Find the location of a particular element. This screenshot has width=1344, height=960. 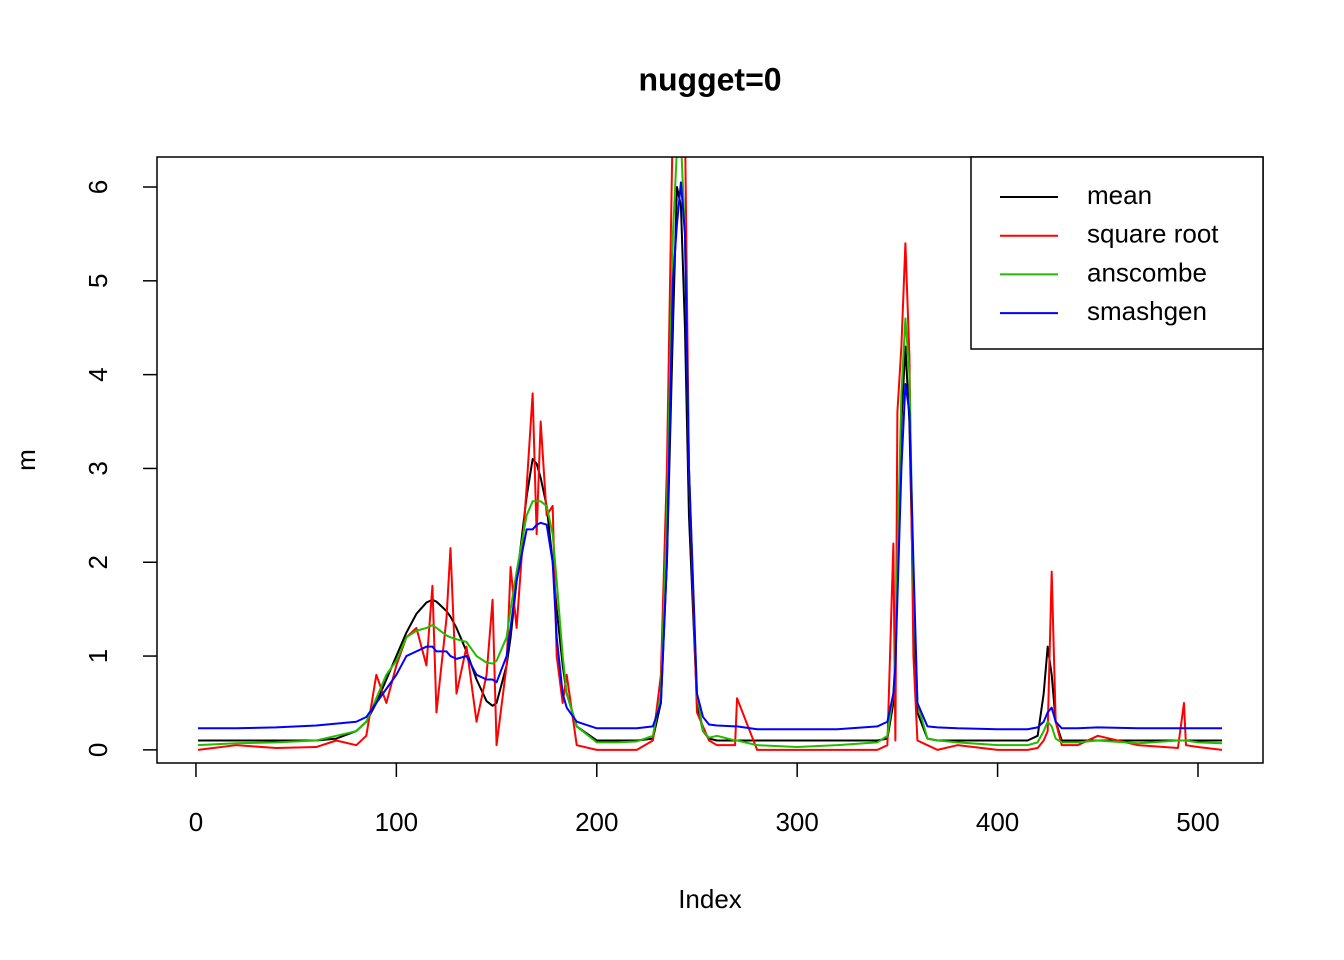

y-tick-label: 4 is located at coordinates (98, 374).